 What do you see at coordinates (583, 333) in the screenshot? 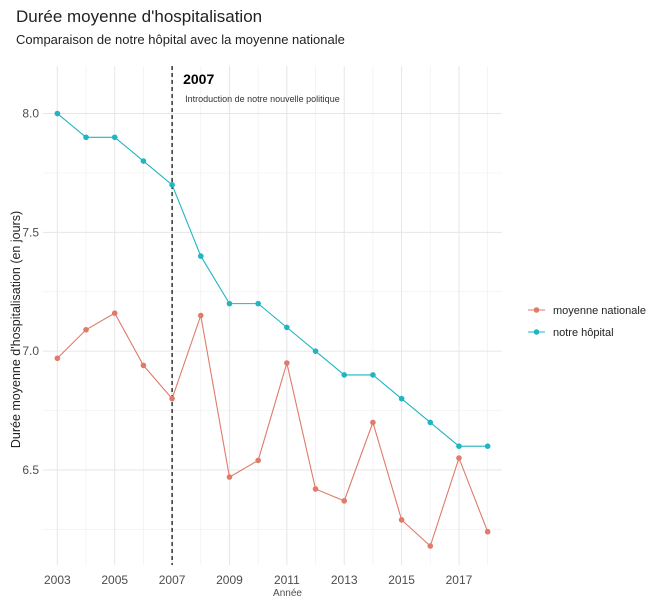
I see `legend-label: notre hôpital` at bounding box center [583, 333].